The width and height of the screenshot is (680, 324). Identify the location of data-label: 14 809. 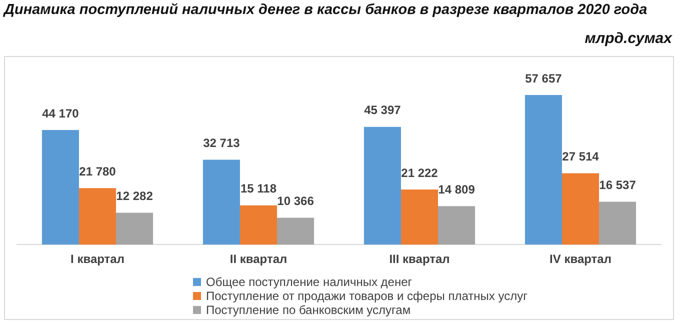
(457, 189).